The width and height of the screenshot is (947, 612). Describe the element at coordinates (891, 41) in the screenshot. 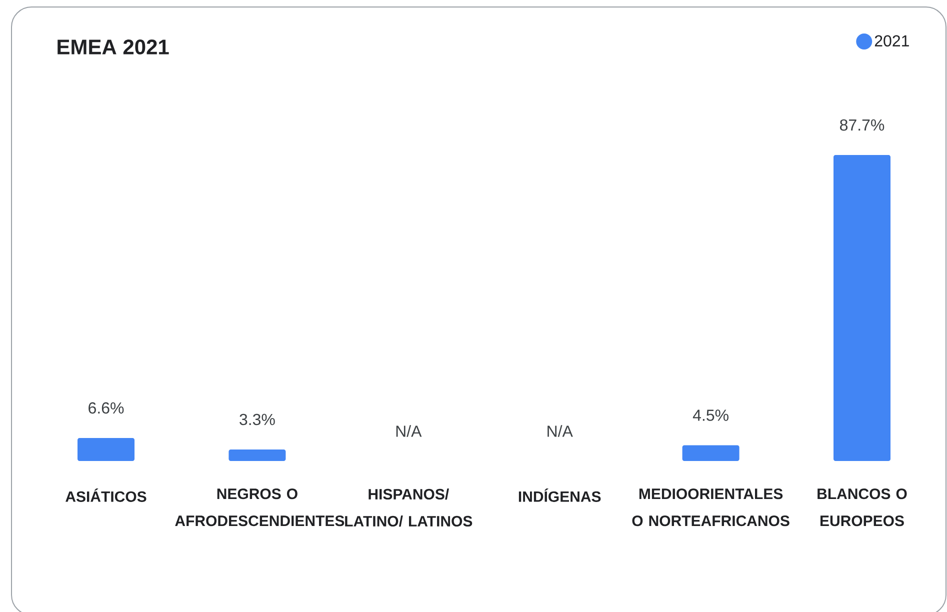

I see `legend-label: 2021` at that location.